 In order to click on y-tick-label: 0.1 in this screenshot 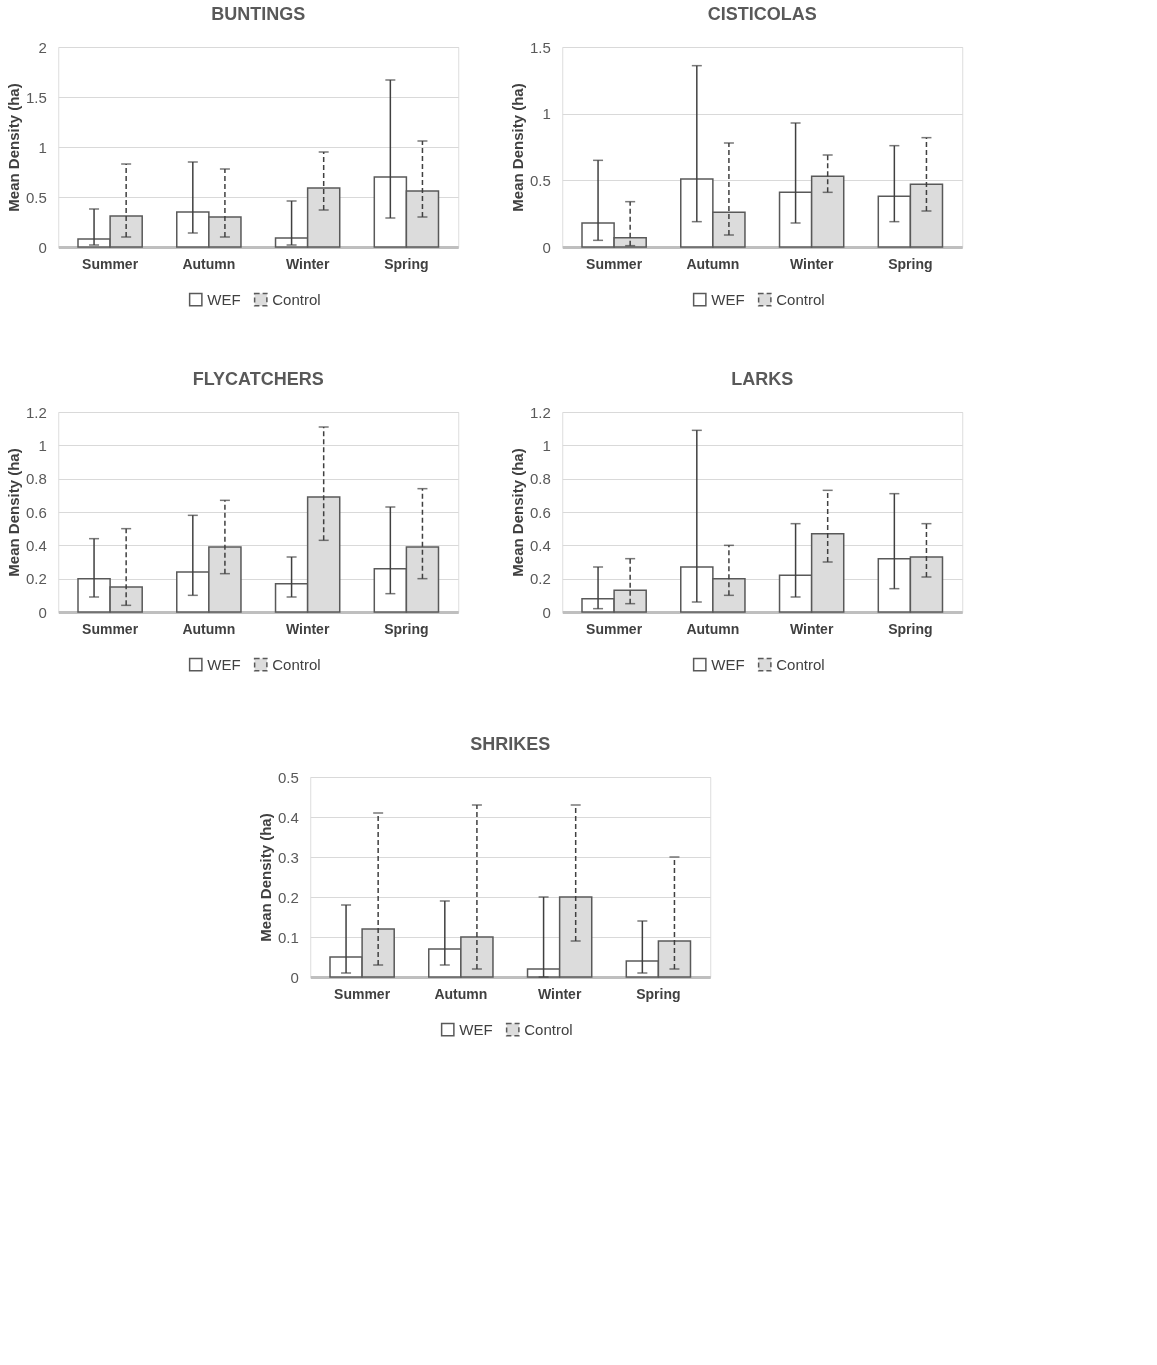, I will do `click(288, 937)`.